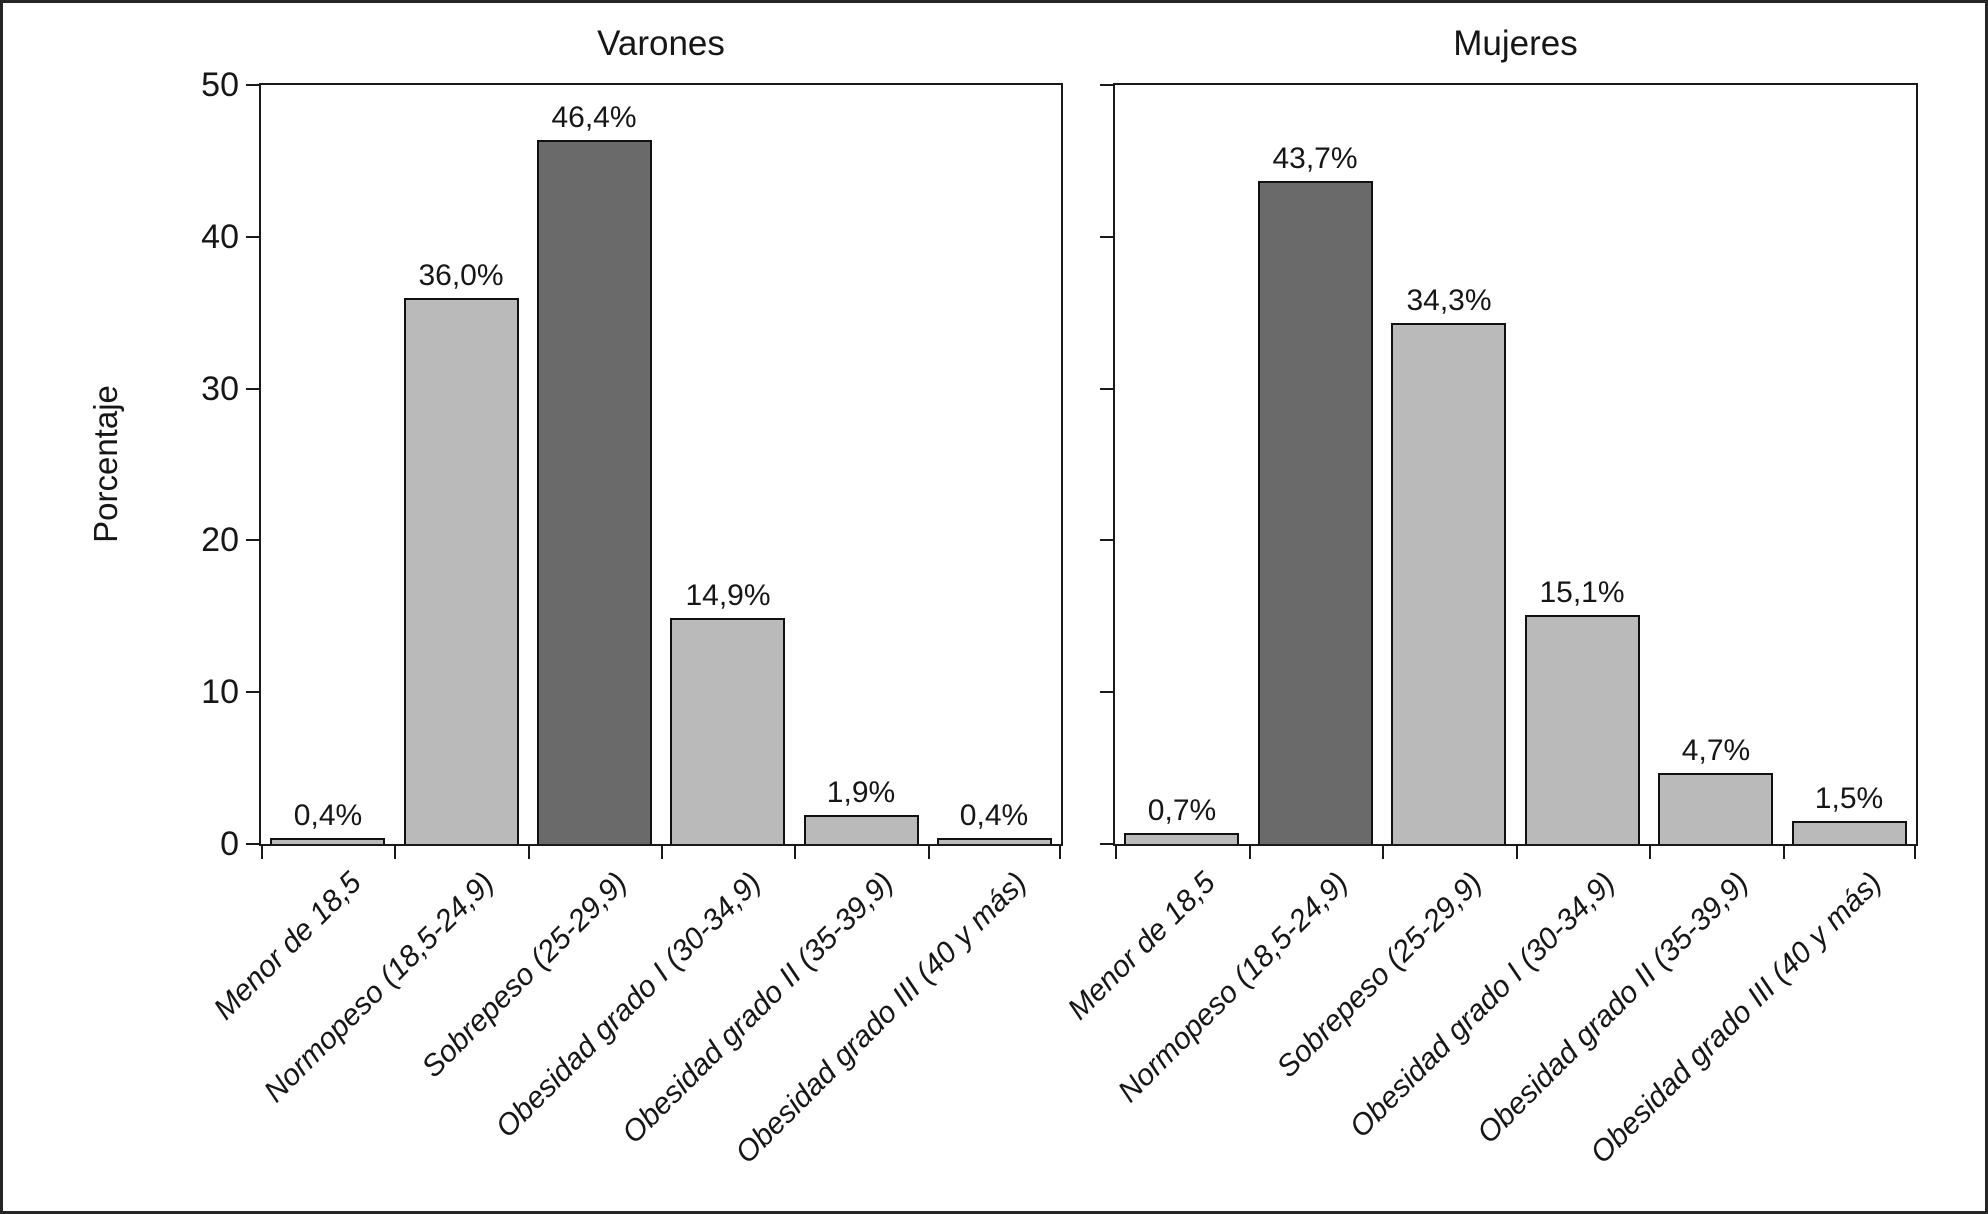 Image resolution: width=1988 pixels, height=1214 pixels. Describe the element at coordinates (461, 275) in the screenshot. I see `bar-value-label: 36,0%` at that location.